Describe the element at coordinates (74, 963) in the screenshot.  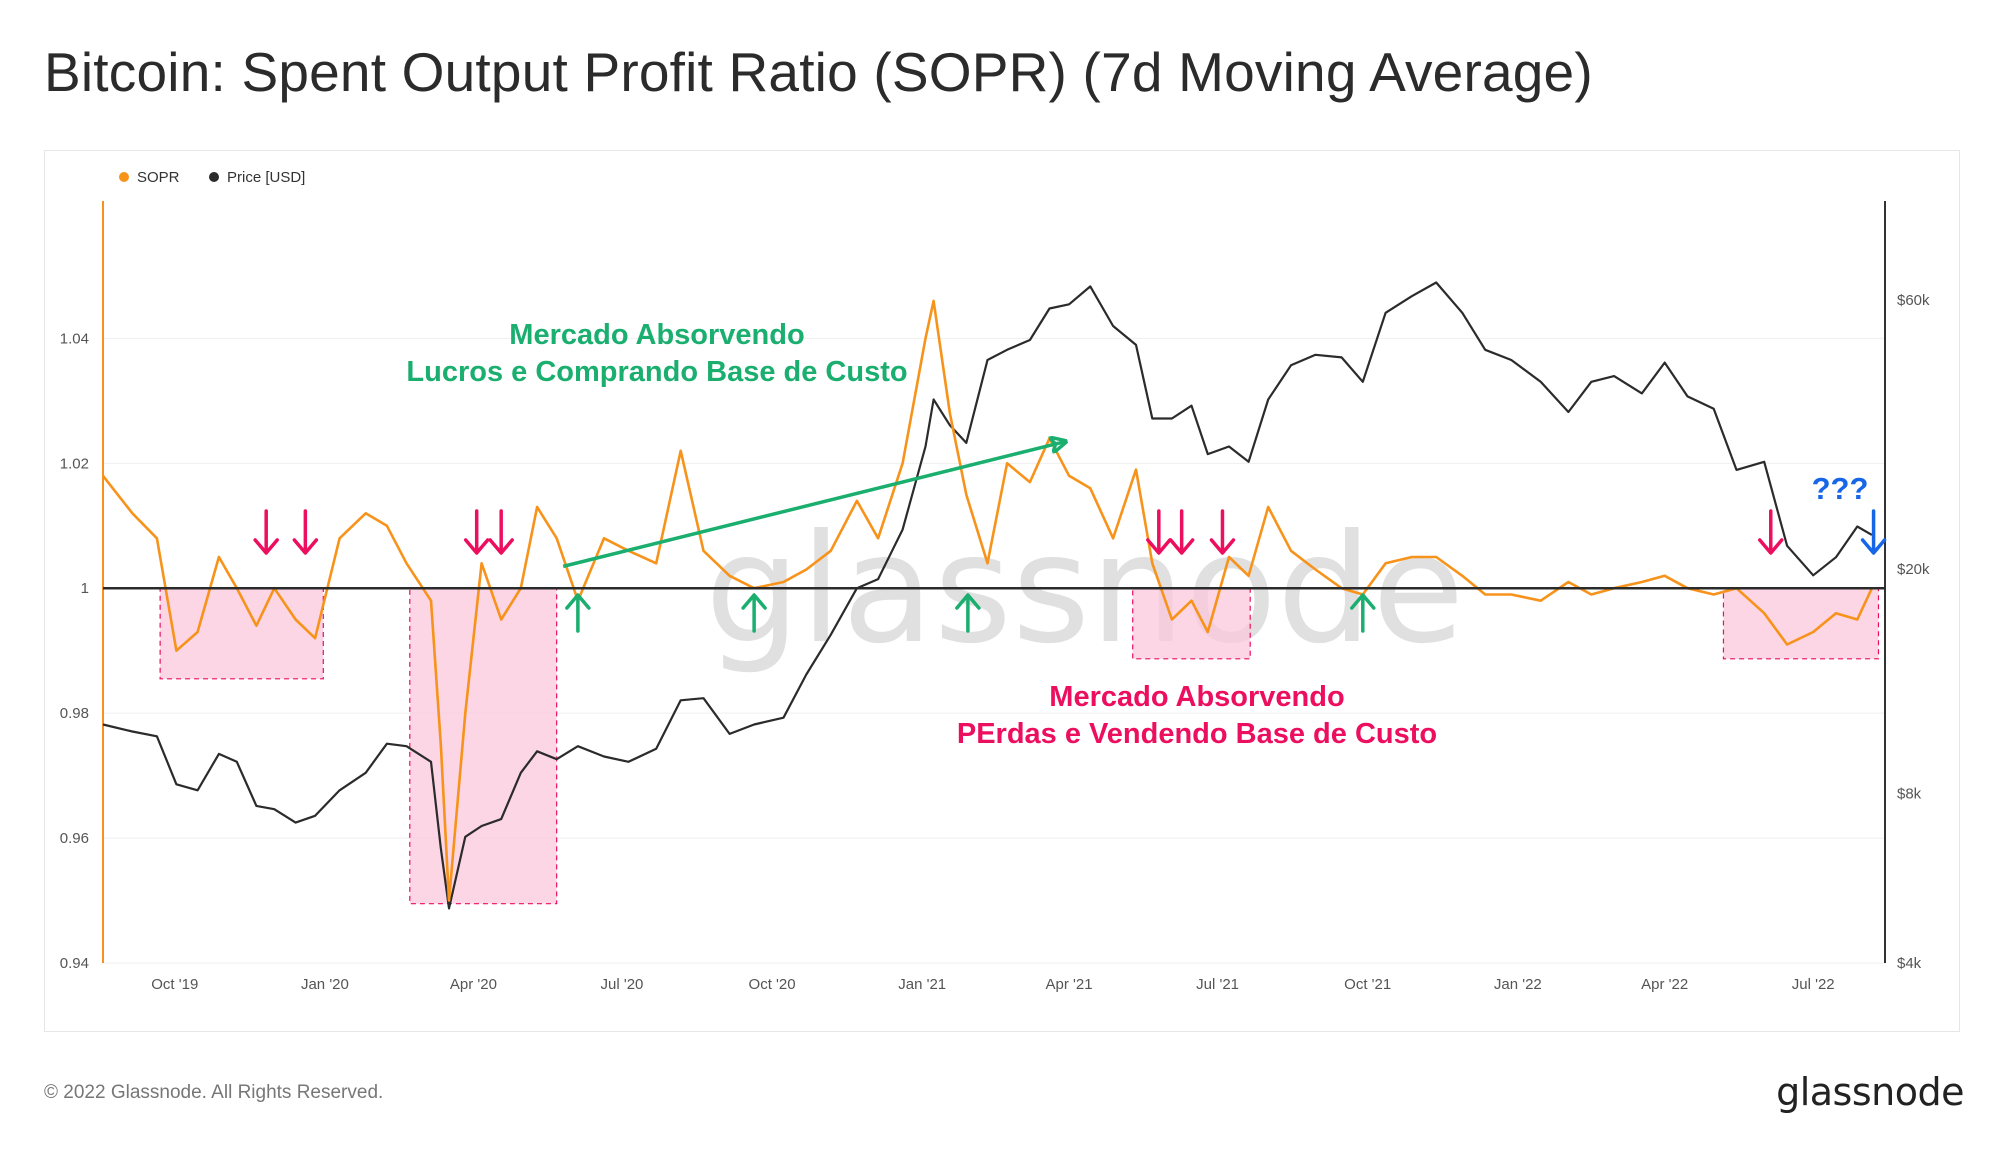
I see `y-left-tick-label: 0.94` at that location.